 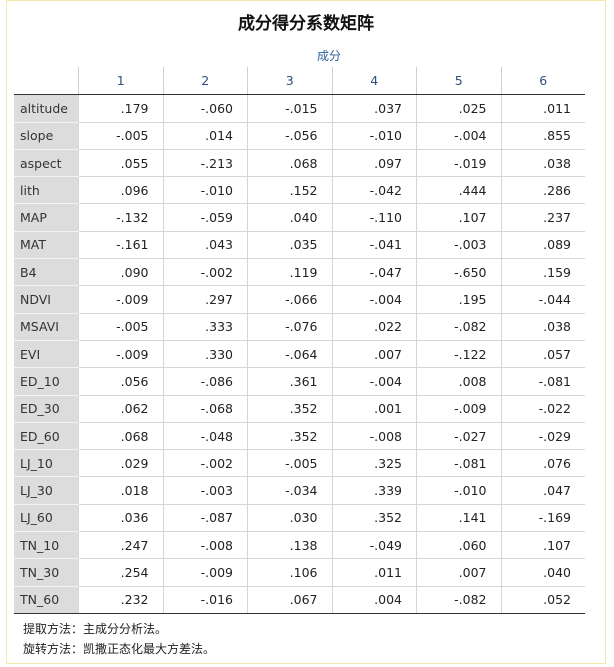 I want to click on table-row: TN_10.247 -.008.138 -.049.060.107, so click(x=299, y=545).